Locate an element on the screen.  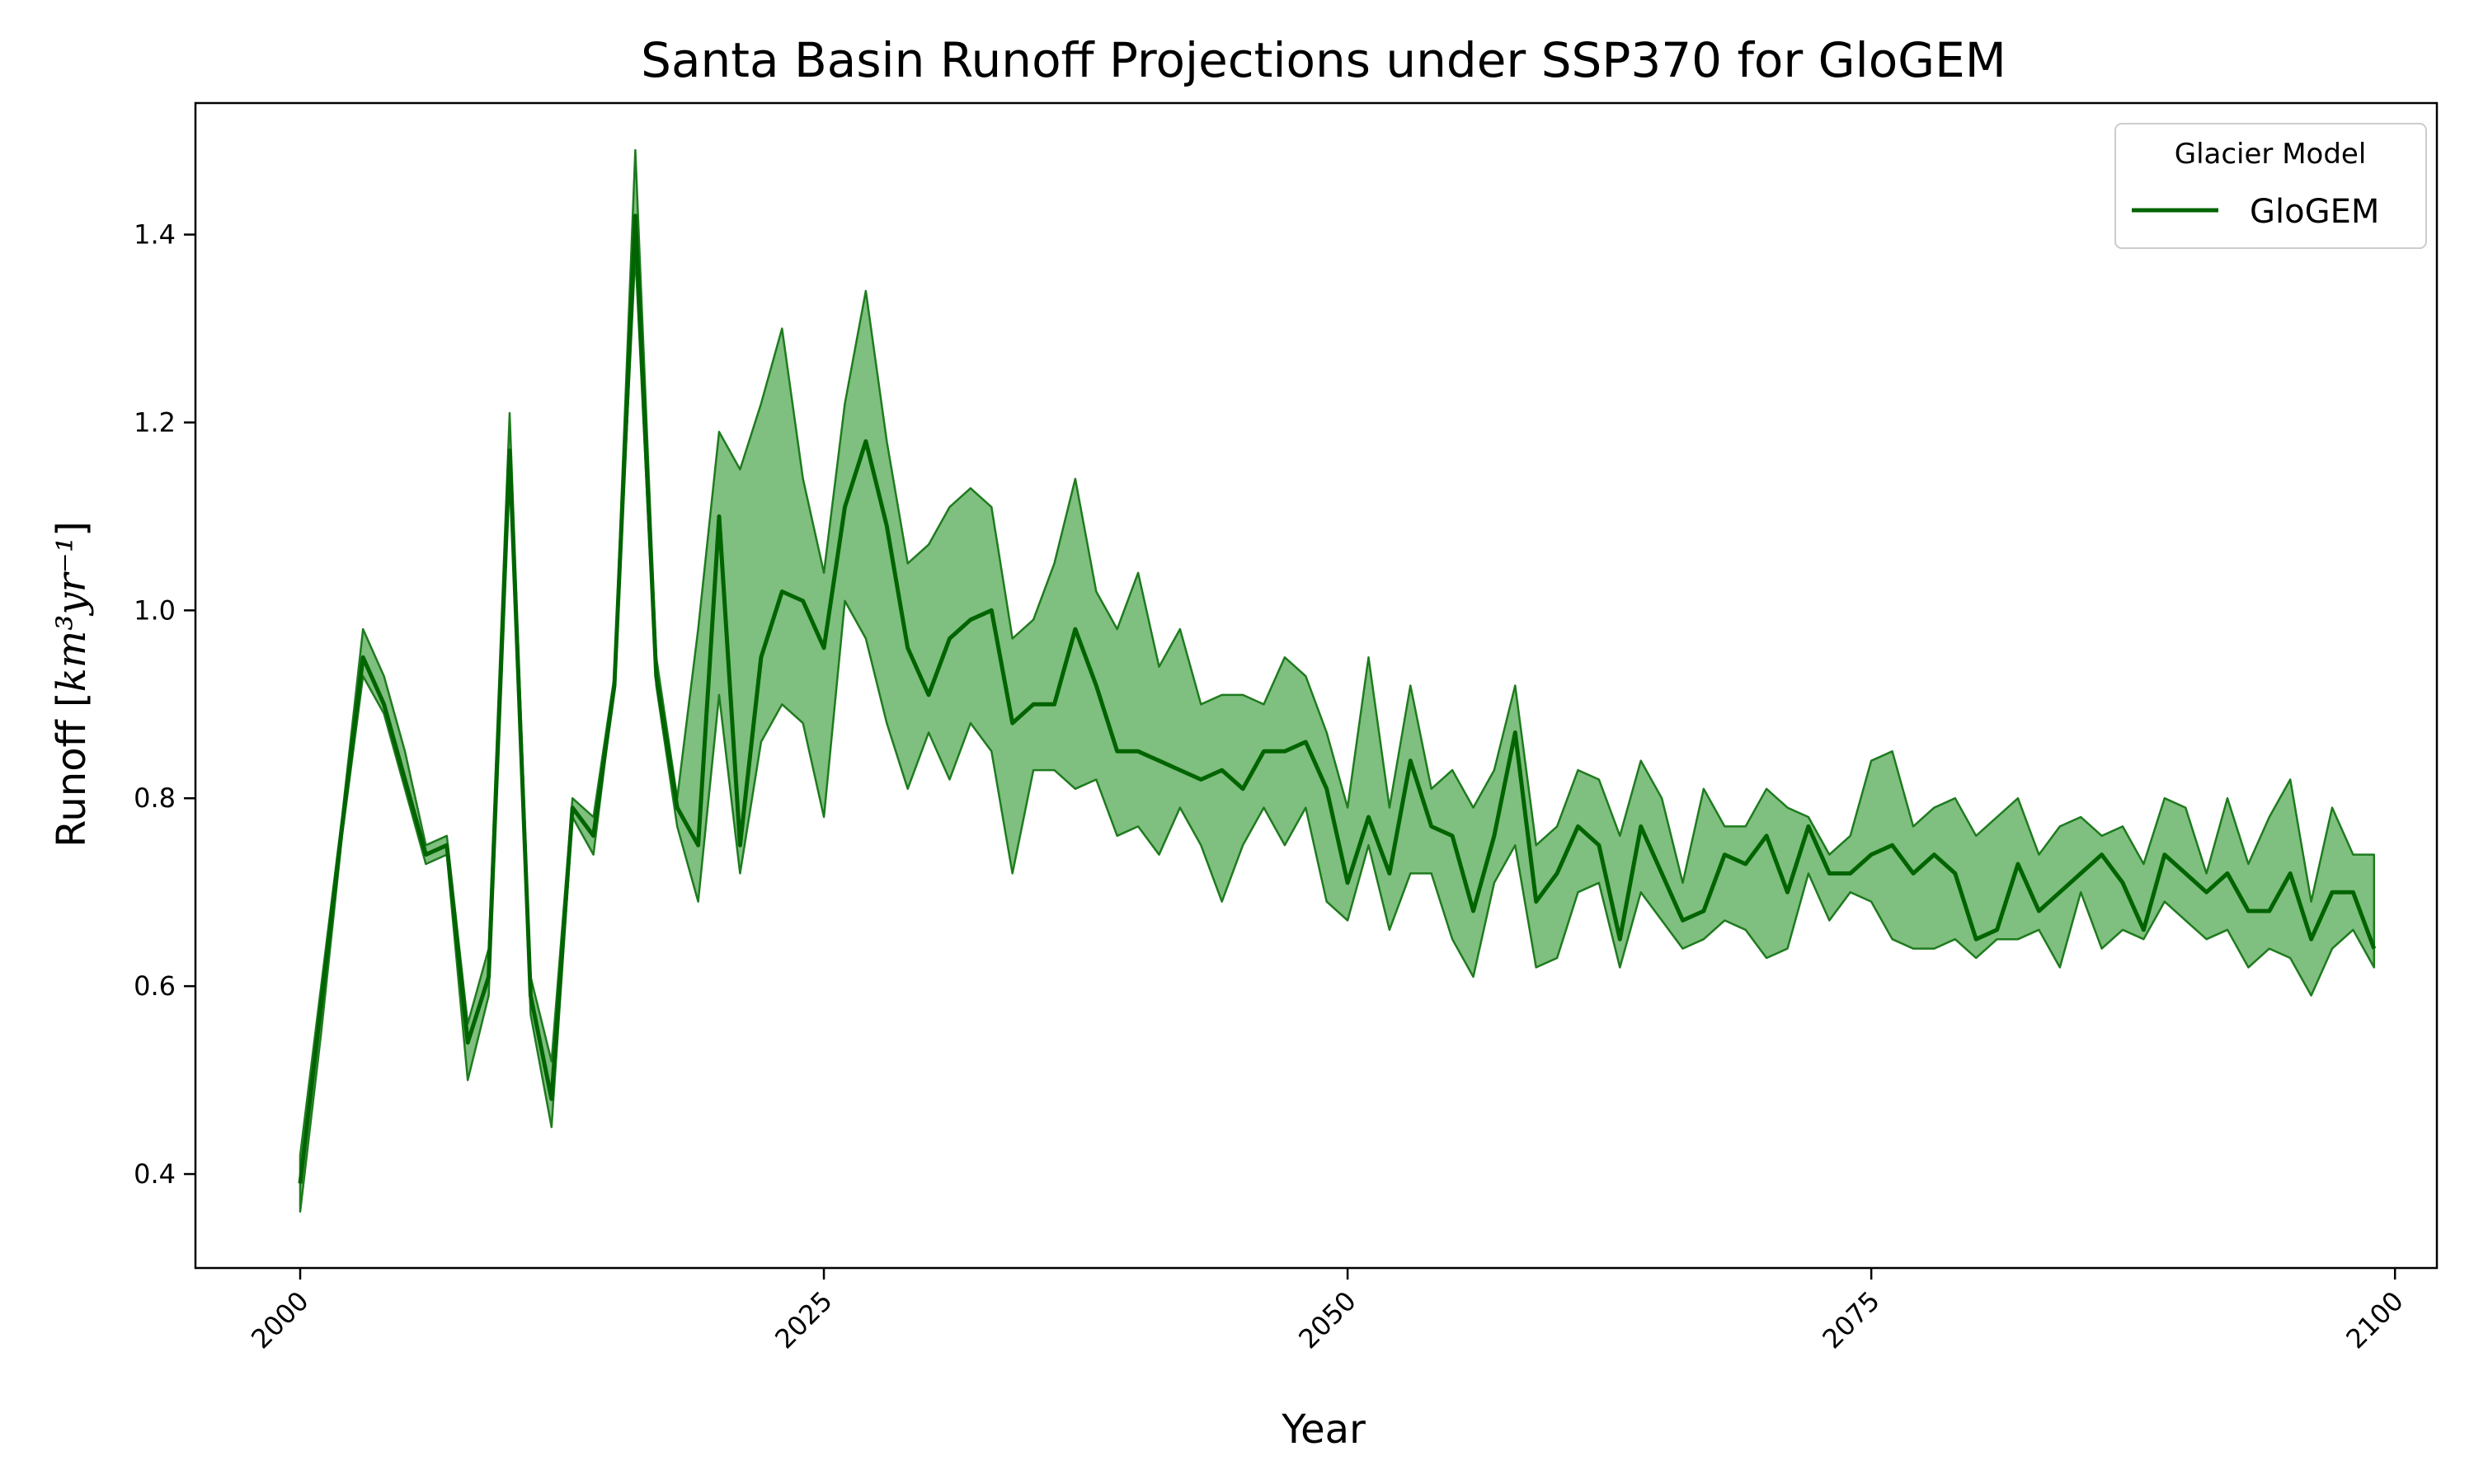
y-axis-label-prefix: Runoff [ is located at coordinates (72, 769).